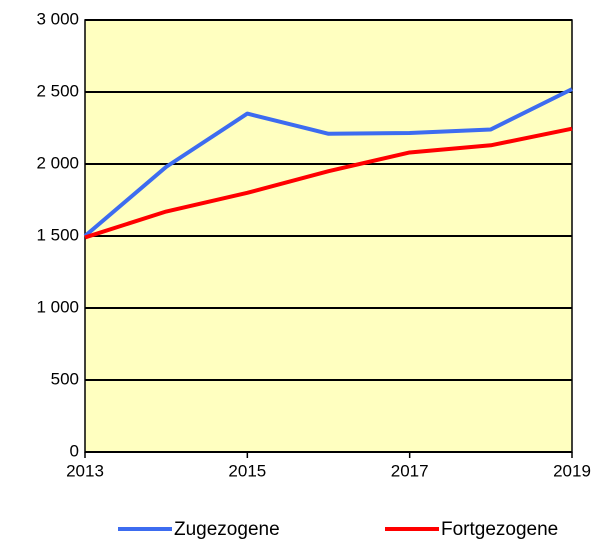 The image size is (602, 540). What do you see at coordinates (572, 470) in the screenshot?
I see `x-tick-label: 2019` at bounding box center [572, 470].